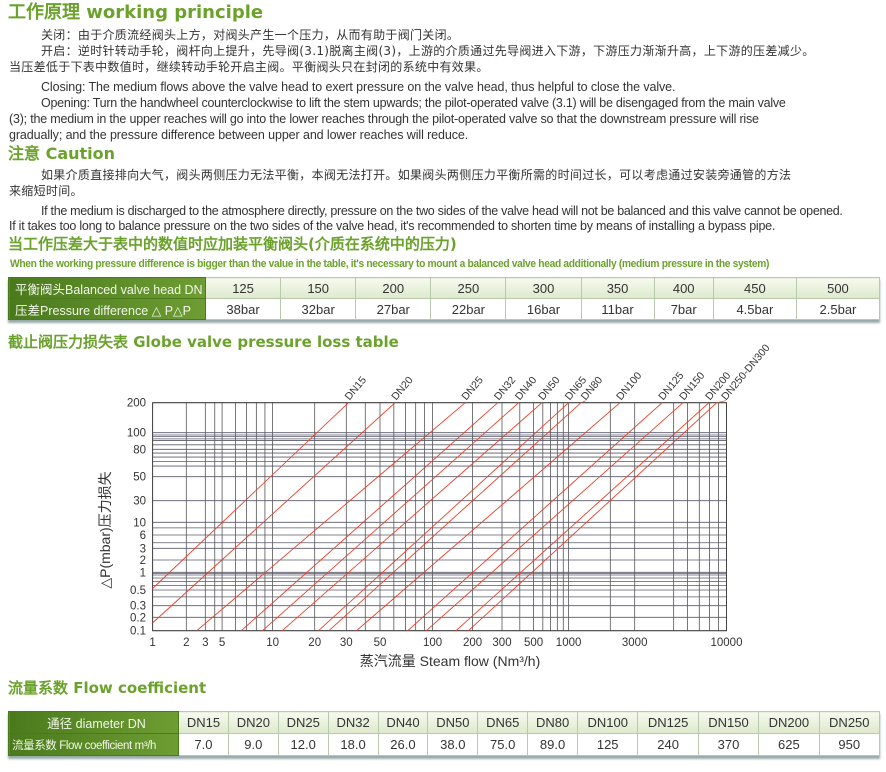  Describe the element at coordinates (472, 643) in the screenshot. I see `x-tick-label: 200` at that location.